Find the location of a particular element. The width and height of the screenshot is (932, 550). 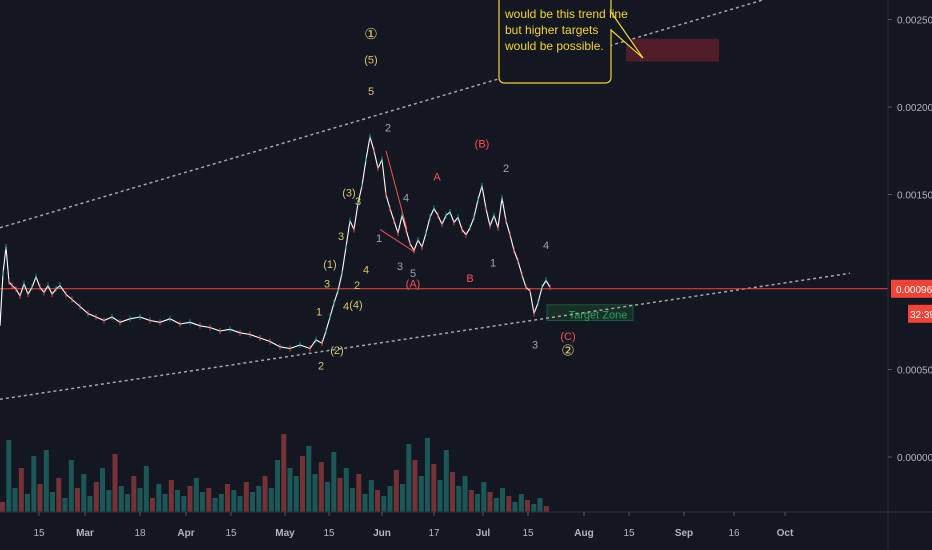

annotation-bubble is located at coordinates (571, 42).